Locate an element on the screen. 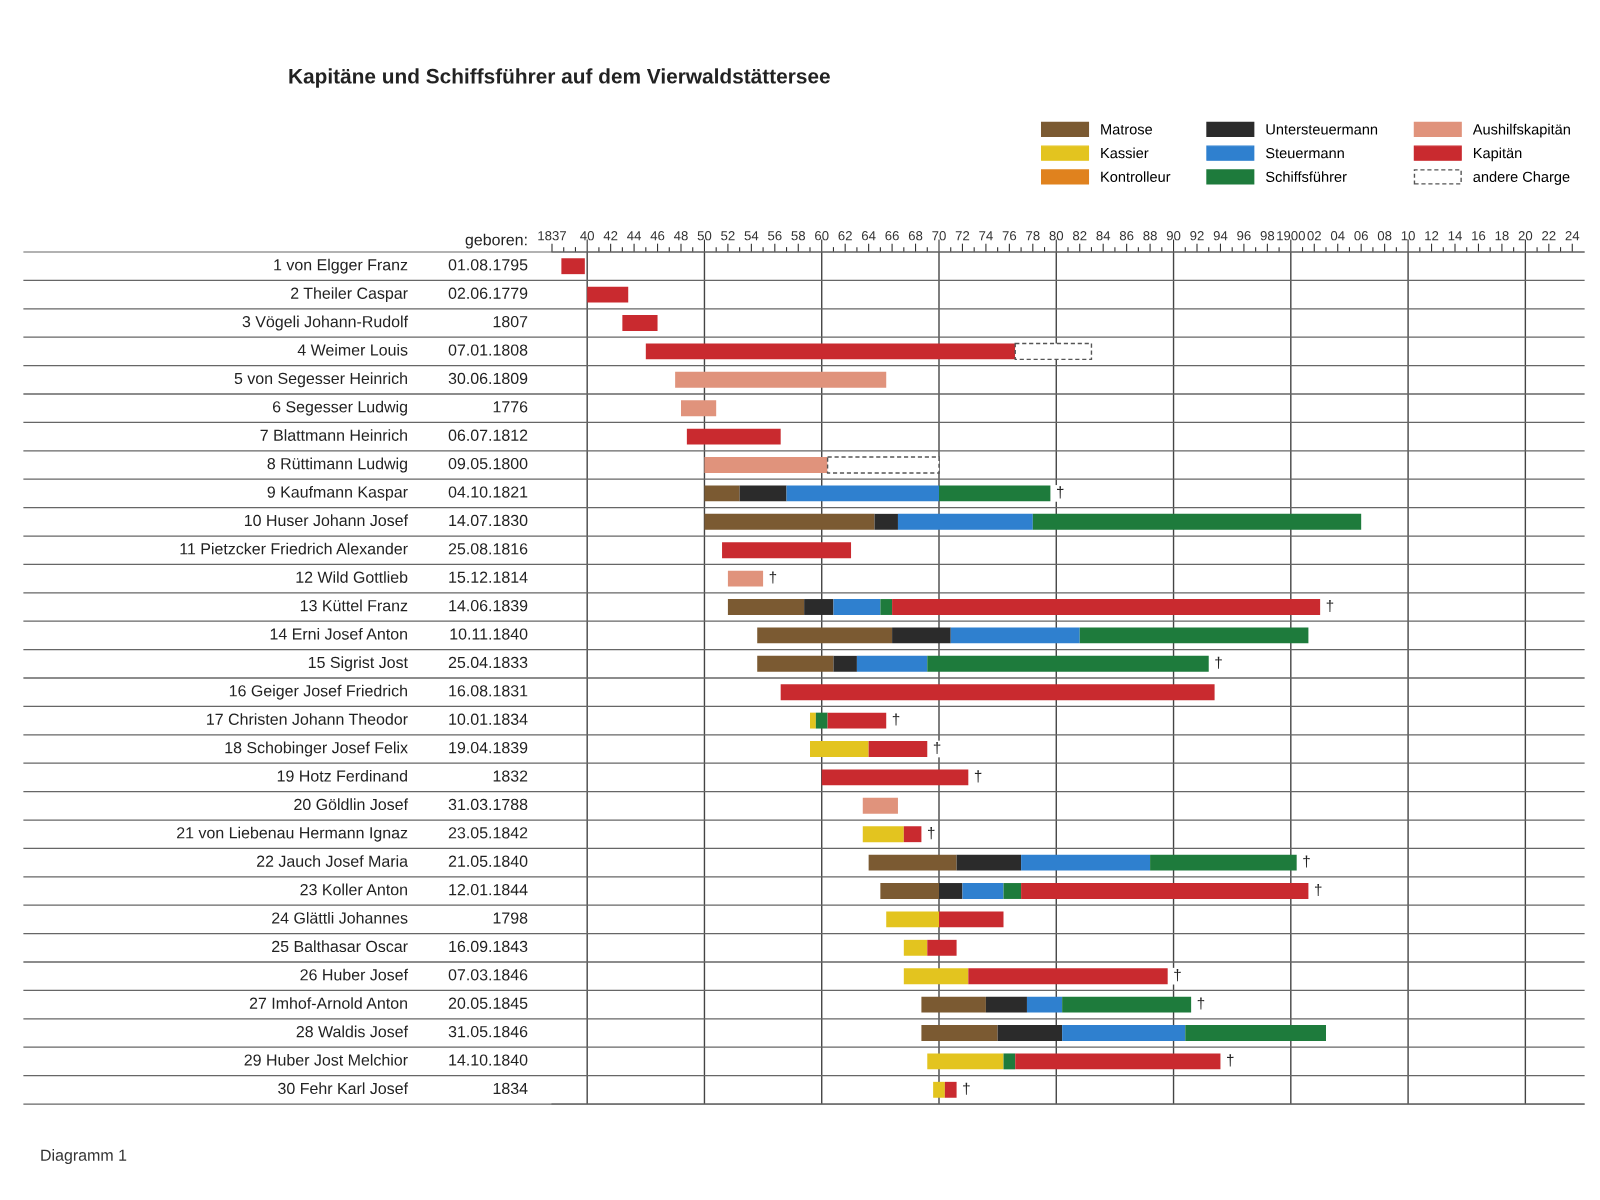 This screenshot has height=1200, width=1600. x-tick-label: 1900 is located at coordinates (1291, 236).